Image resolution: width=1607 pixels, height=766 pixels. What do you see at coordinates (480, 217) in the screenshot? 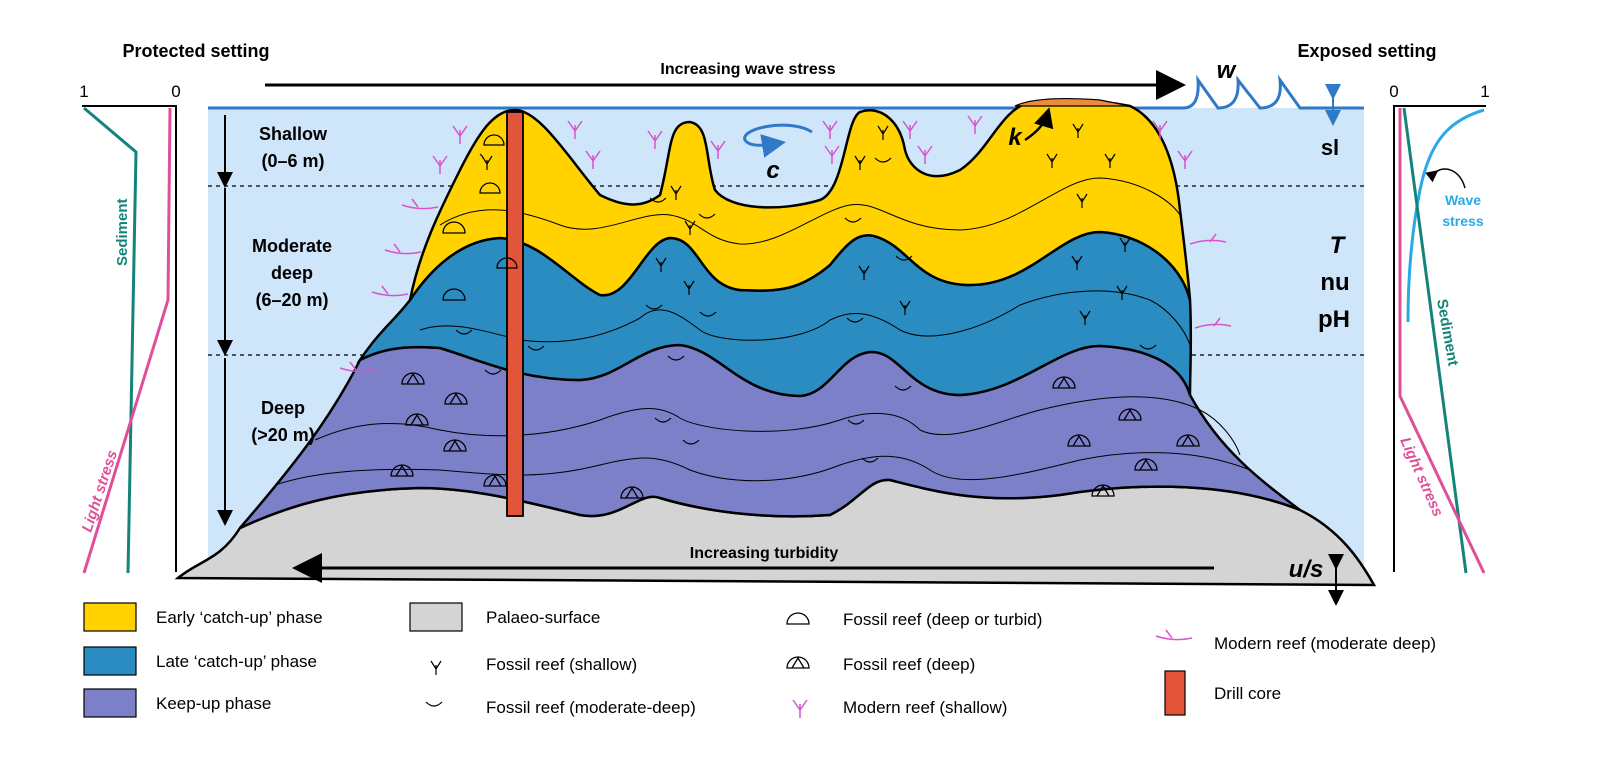
I see `fossil-reef-deep-or-turbid-symbols` at bounding box center [480, 217].